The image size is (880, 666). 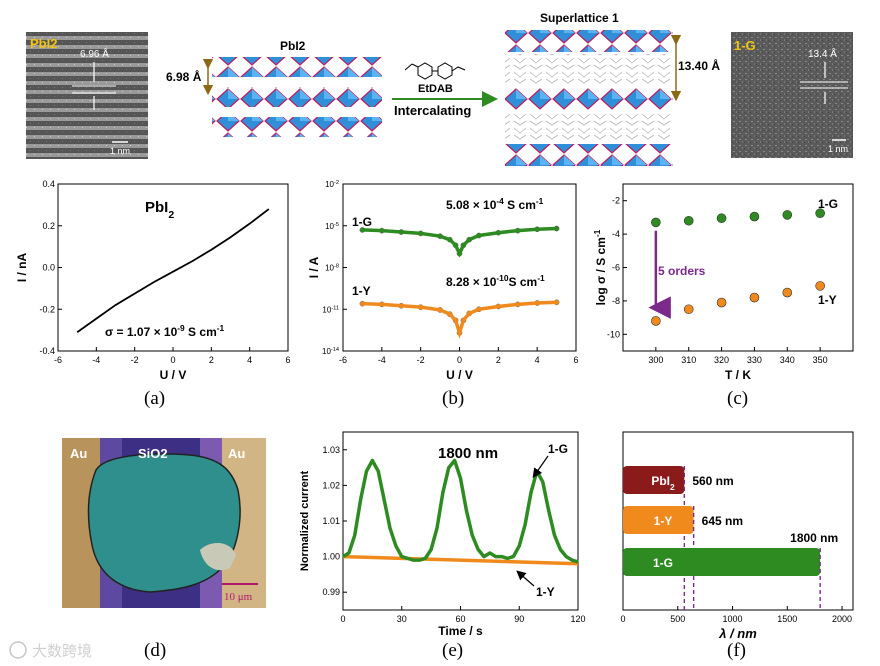 I want to click on chart-a-xtick-label: 6, so click(x=287, y=360).